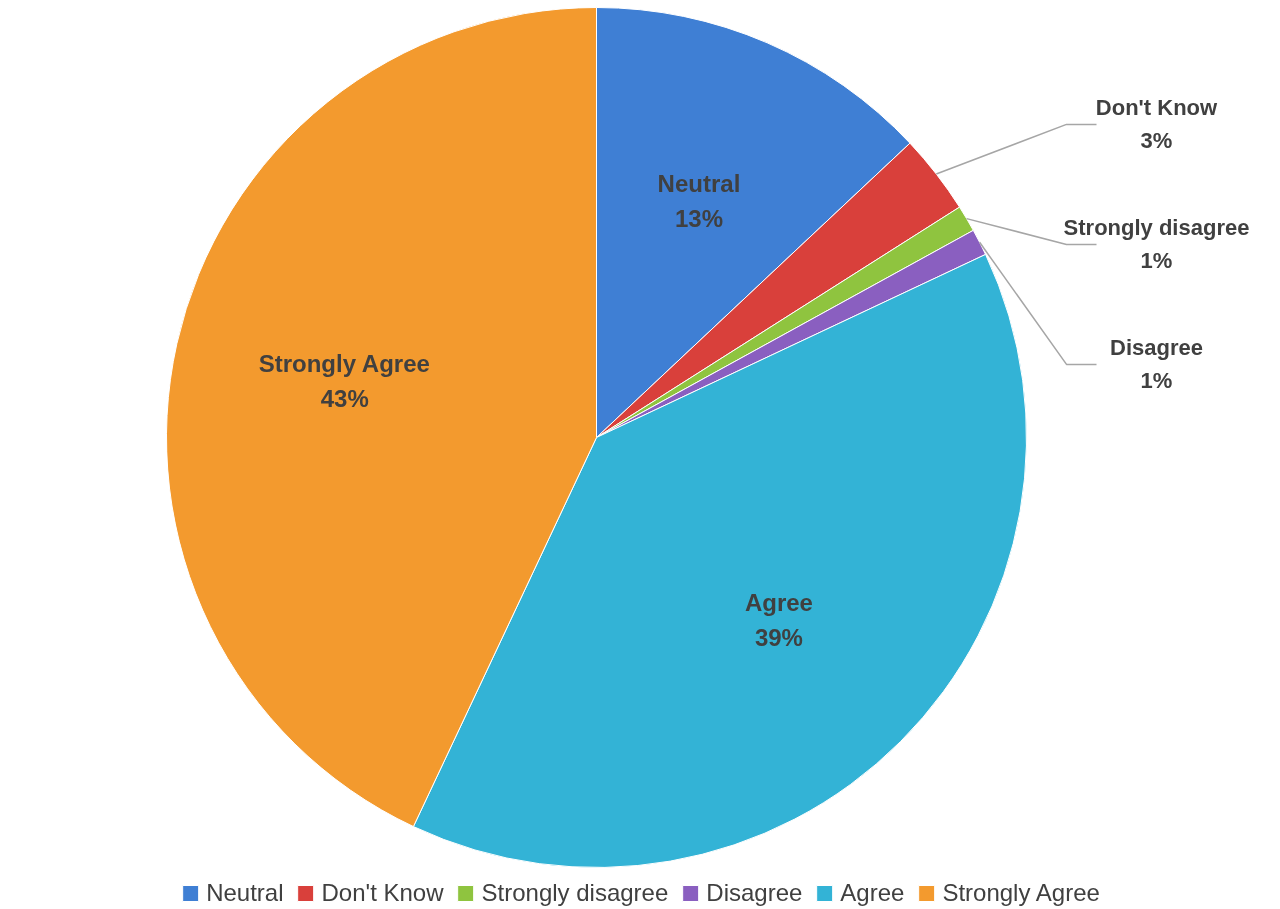 This screenshot has width=1280, height=909. What do you see at coordinates (1156, 228) in the screenshot?
I see `slice-label: Strongly disagree` at bounding box center [1156, 228].